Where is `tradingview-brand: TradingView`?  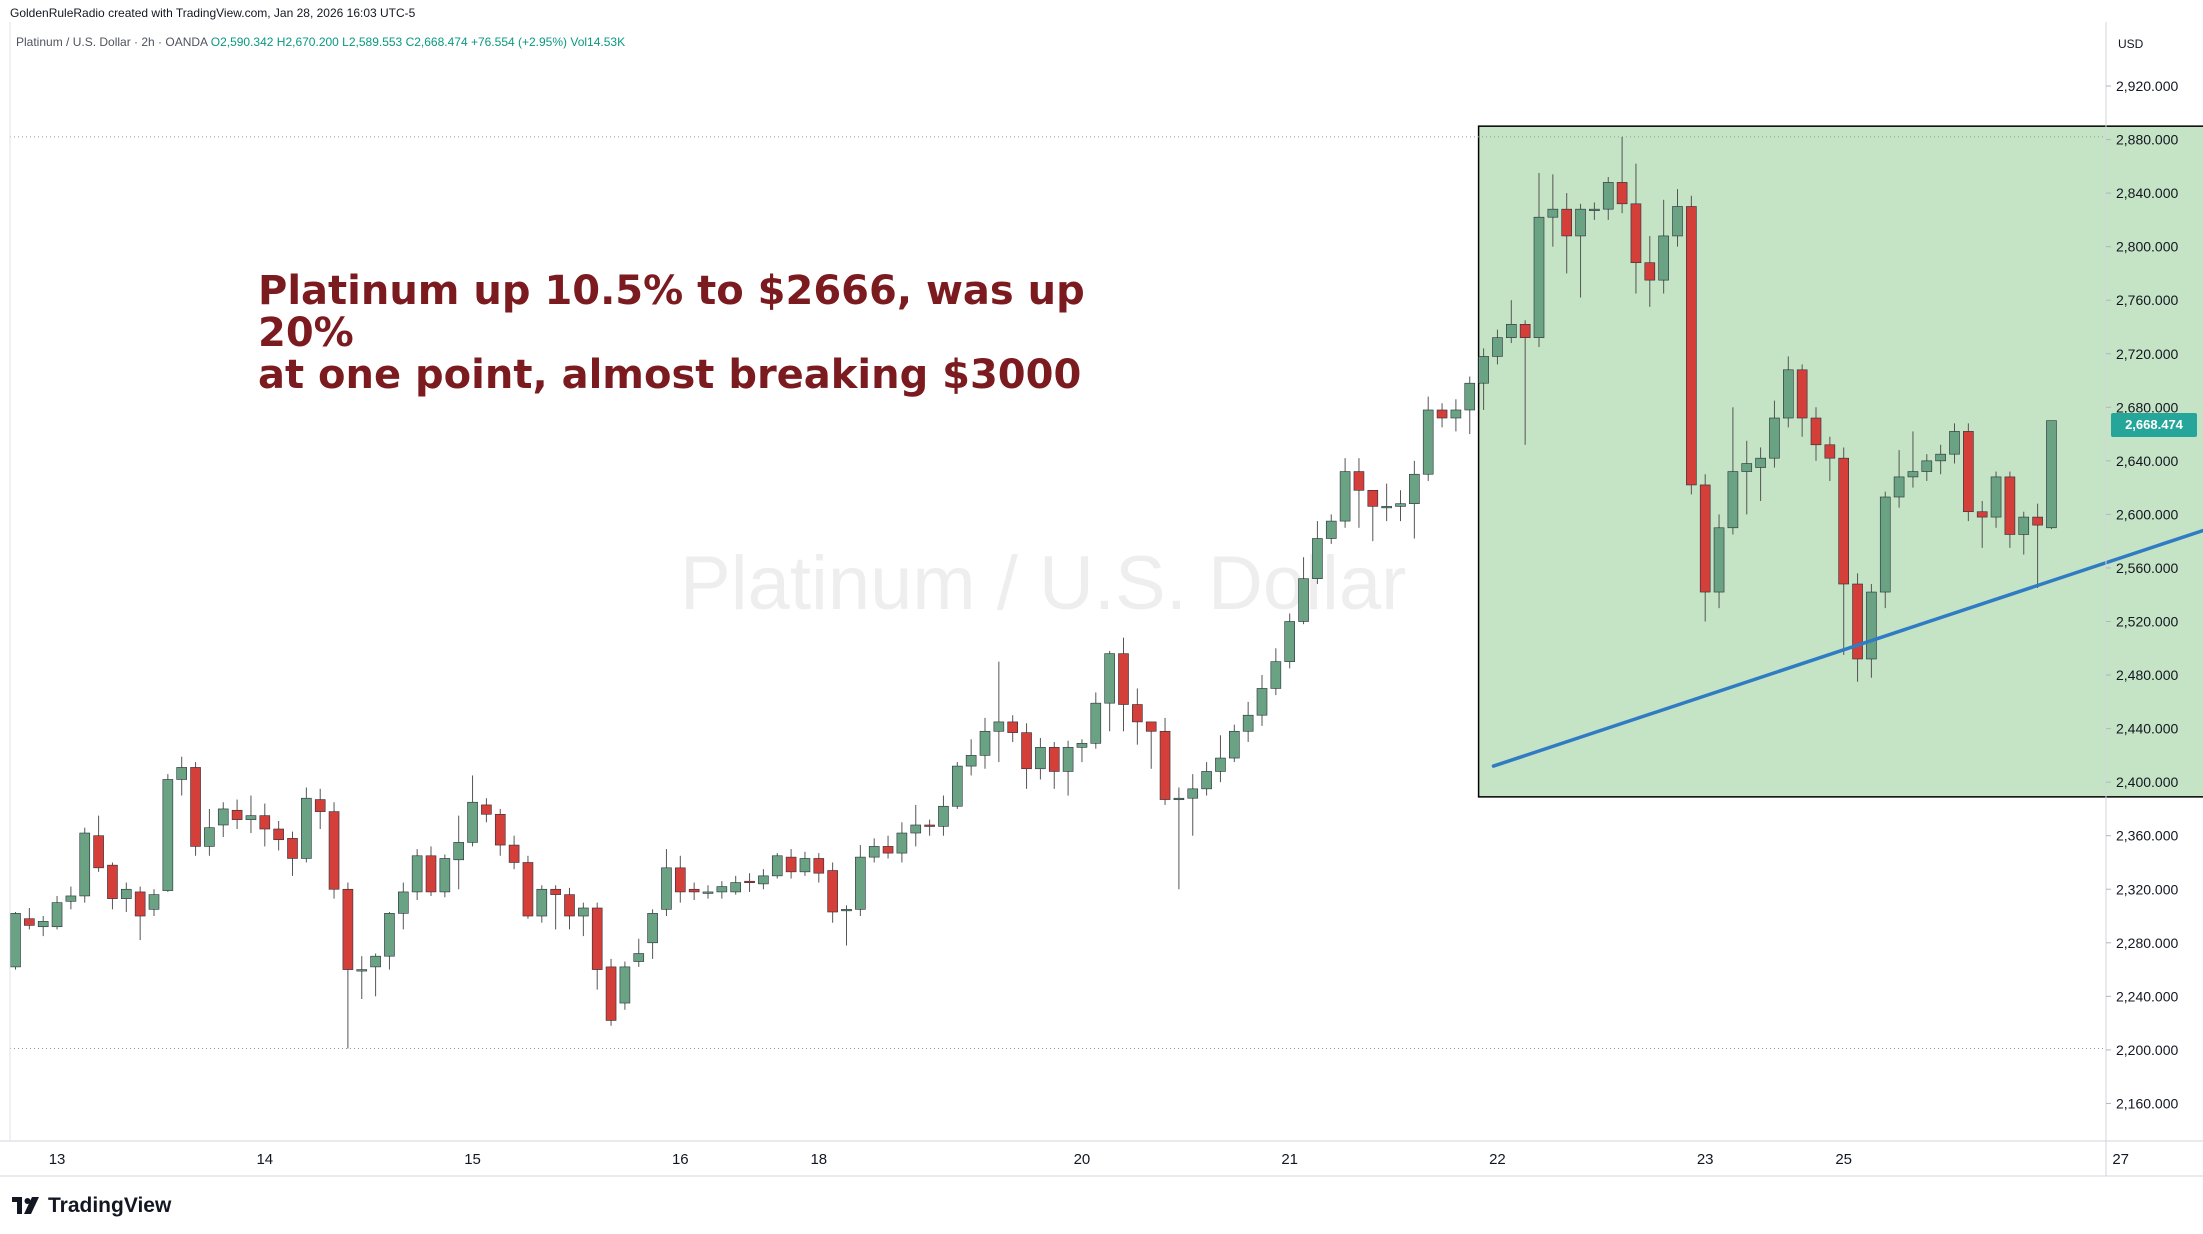
tradingview-brand: TradingView is located at coordinates (91, 1206).